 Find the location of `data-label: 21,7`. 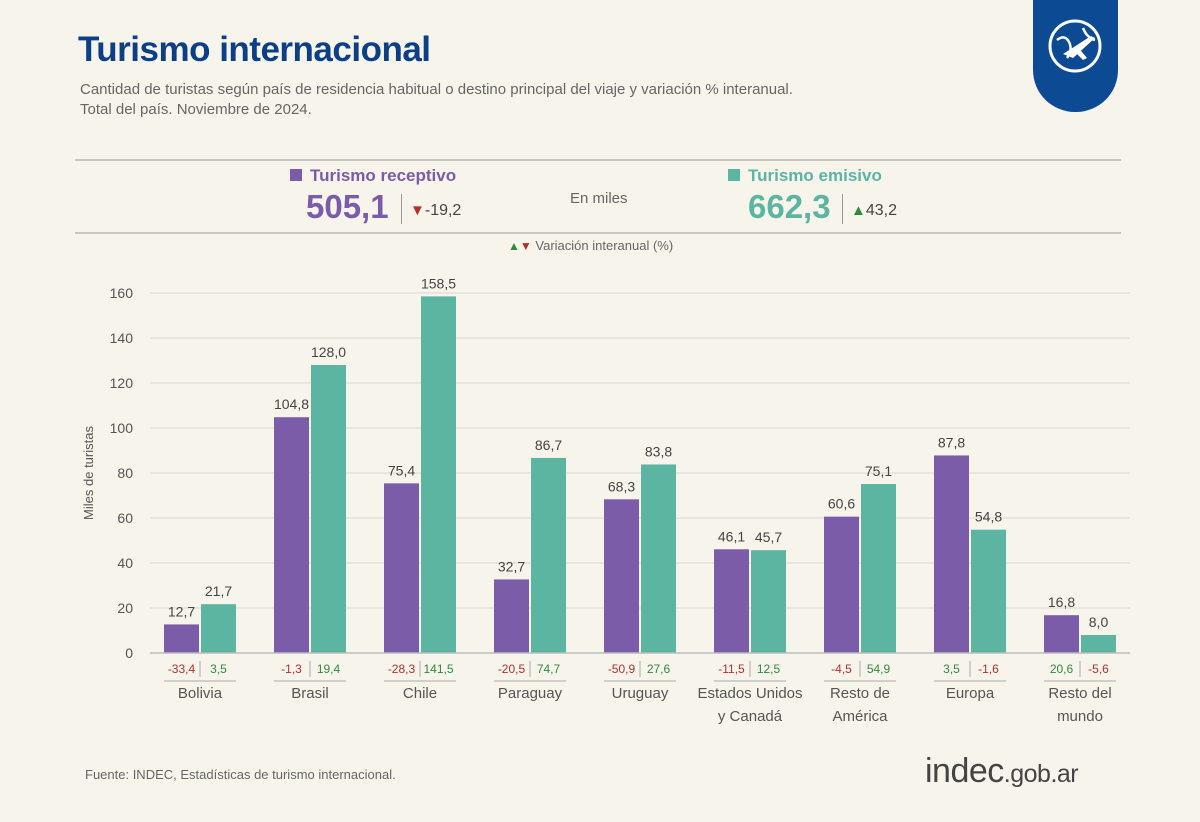

data-label: 21,7 is located at coordinates (218, 591).